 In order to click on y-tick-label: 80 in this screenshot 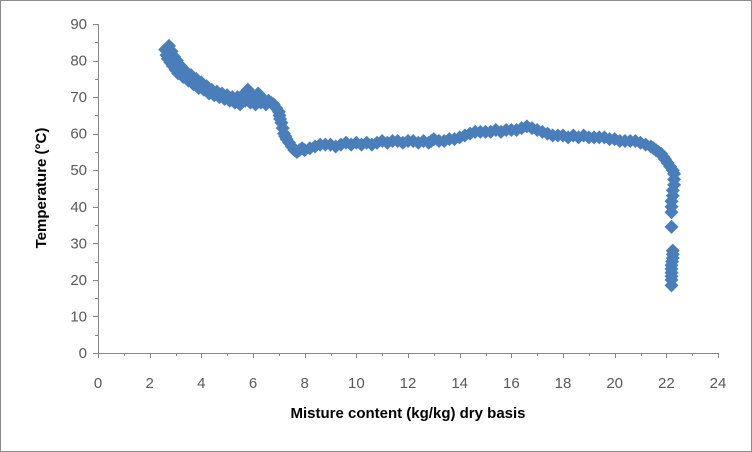, I will do `click(78, 61)`.